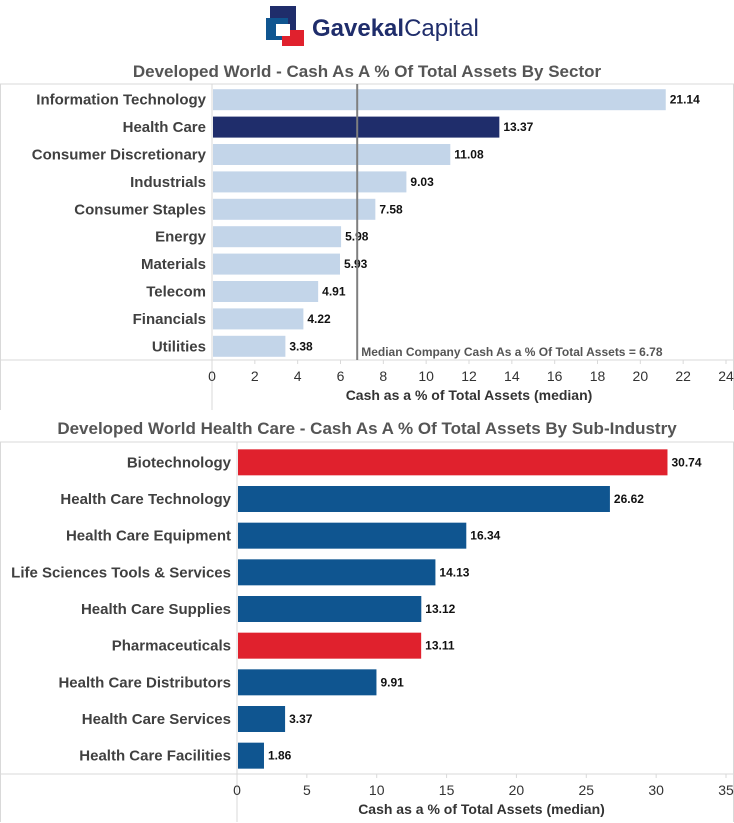  What do you see at coordinates (332, 154) in the screenshot?
I see `bar-consumer-discretionary` at bounding box center [332, 154].